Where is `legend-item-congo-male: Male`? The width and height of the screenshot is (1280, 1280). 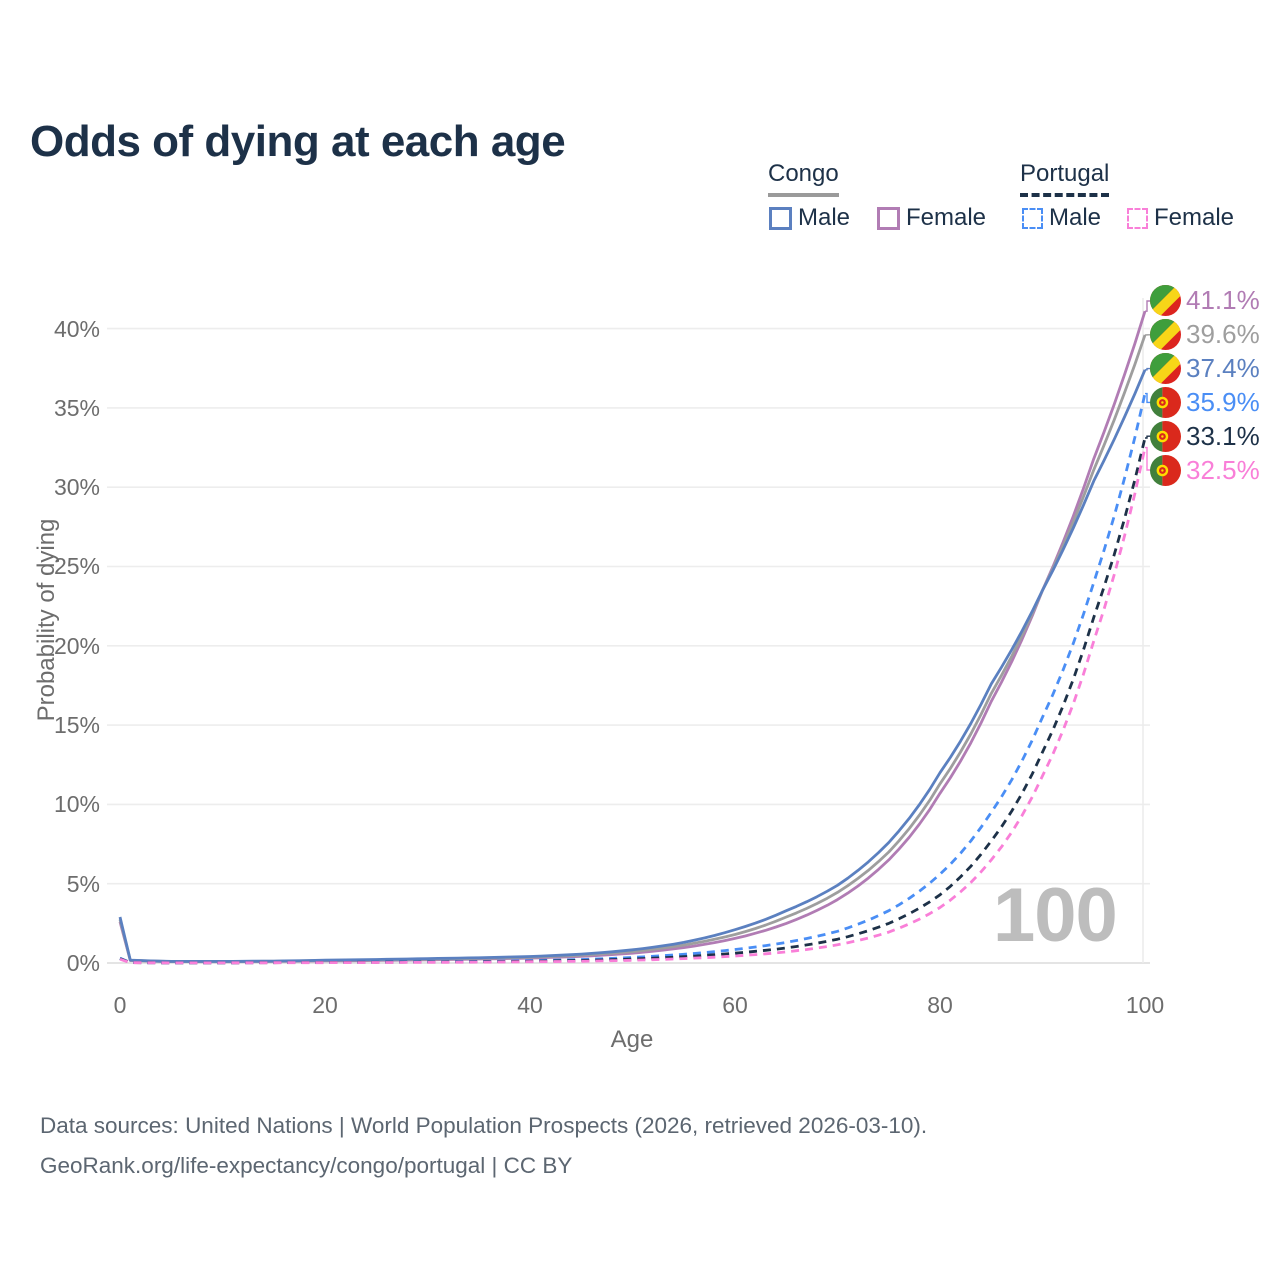 legend-item-congo-male: Male is located at coordinates (809, 218).